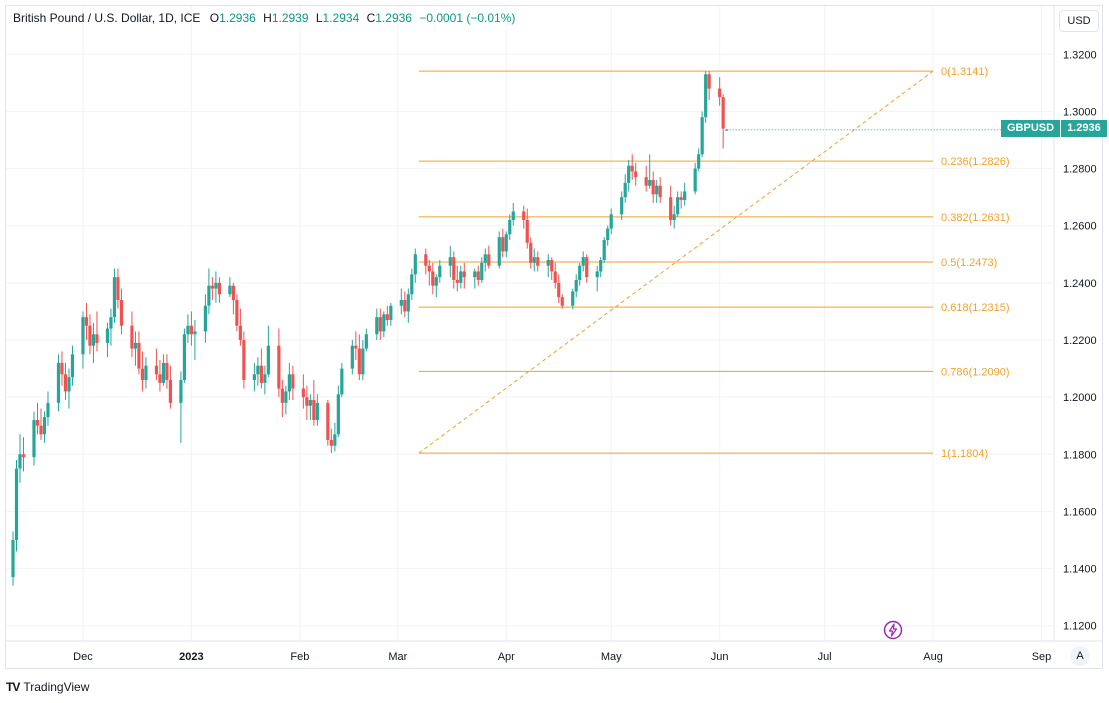  Describe the element at coordinates (237, 18) in the screenshot. I see `open-value: 1.2936` at that location.